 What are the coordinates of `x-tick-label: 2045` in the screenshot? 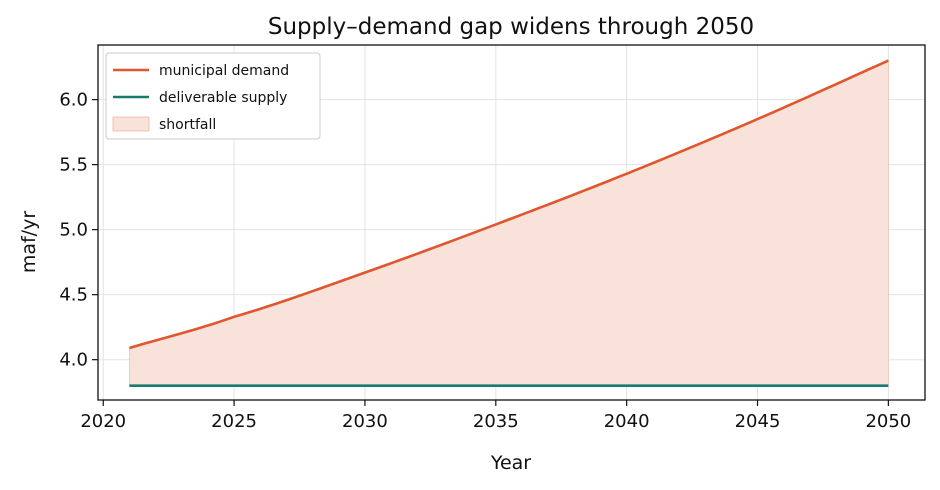 It's located at (758, 421).